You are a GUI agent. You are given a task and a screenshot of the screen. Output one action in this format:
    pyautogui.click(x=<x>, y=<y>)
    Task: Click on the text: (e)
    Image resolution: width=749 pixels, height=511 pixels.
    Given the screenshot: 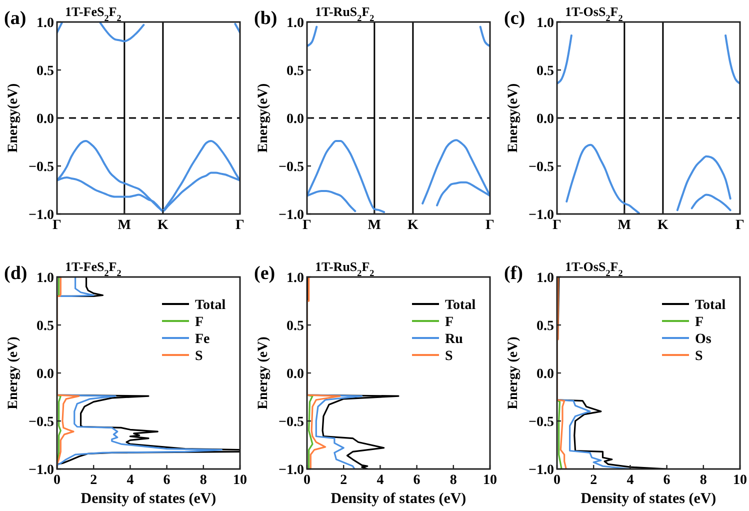 What is the action you would take?
    pyautogui.click(x=265, y=273)
    